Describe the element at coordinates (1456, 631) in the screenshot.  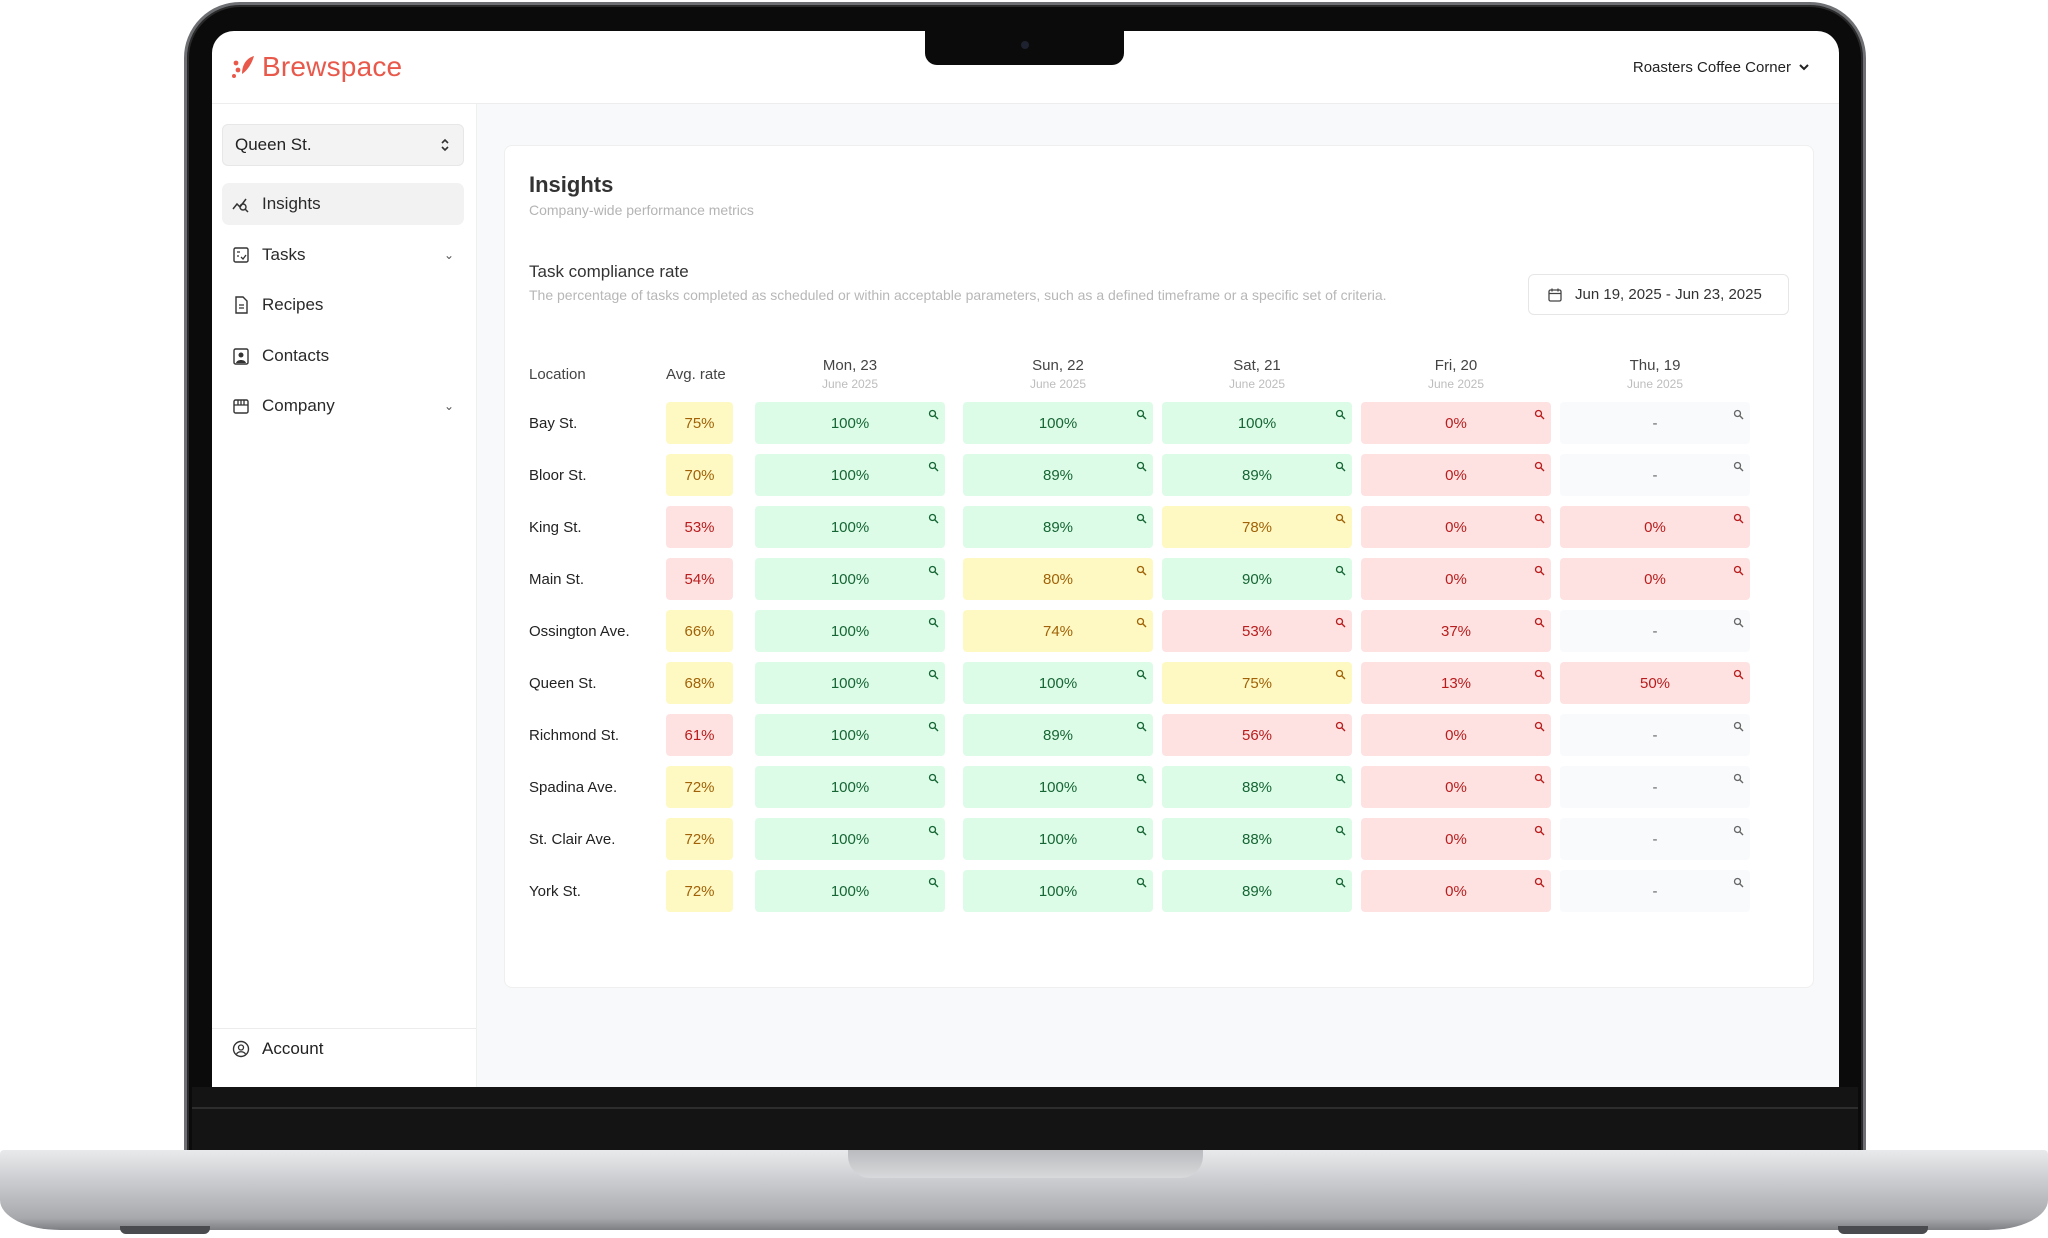
I see `compliance-cell: 37%` at that location.